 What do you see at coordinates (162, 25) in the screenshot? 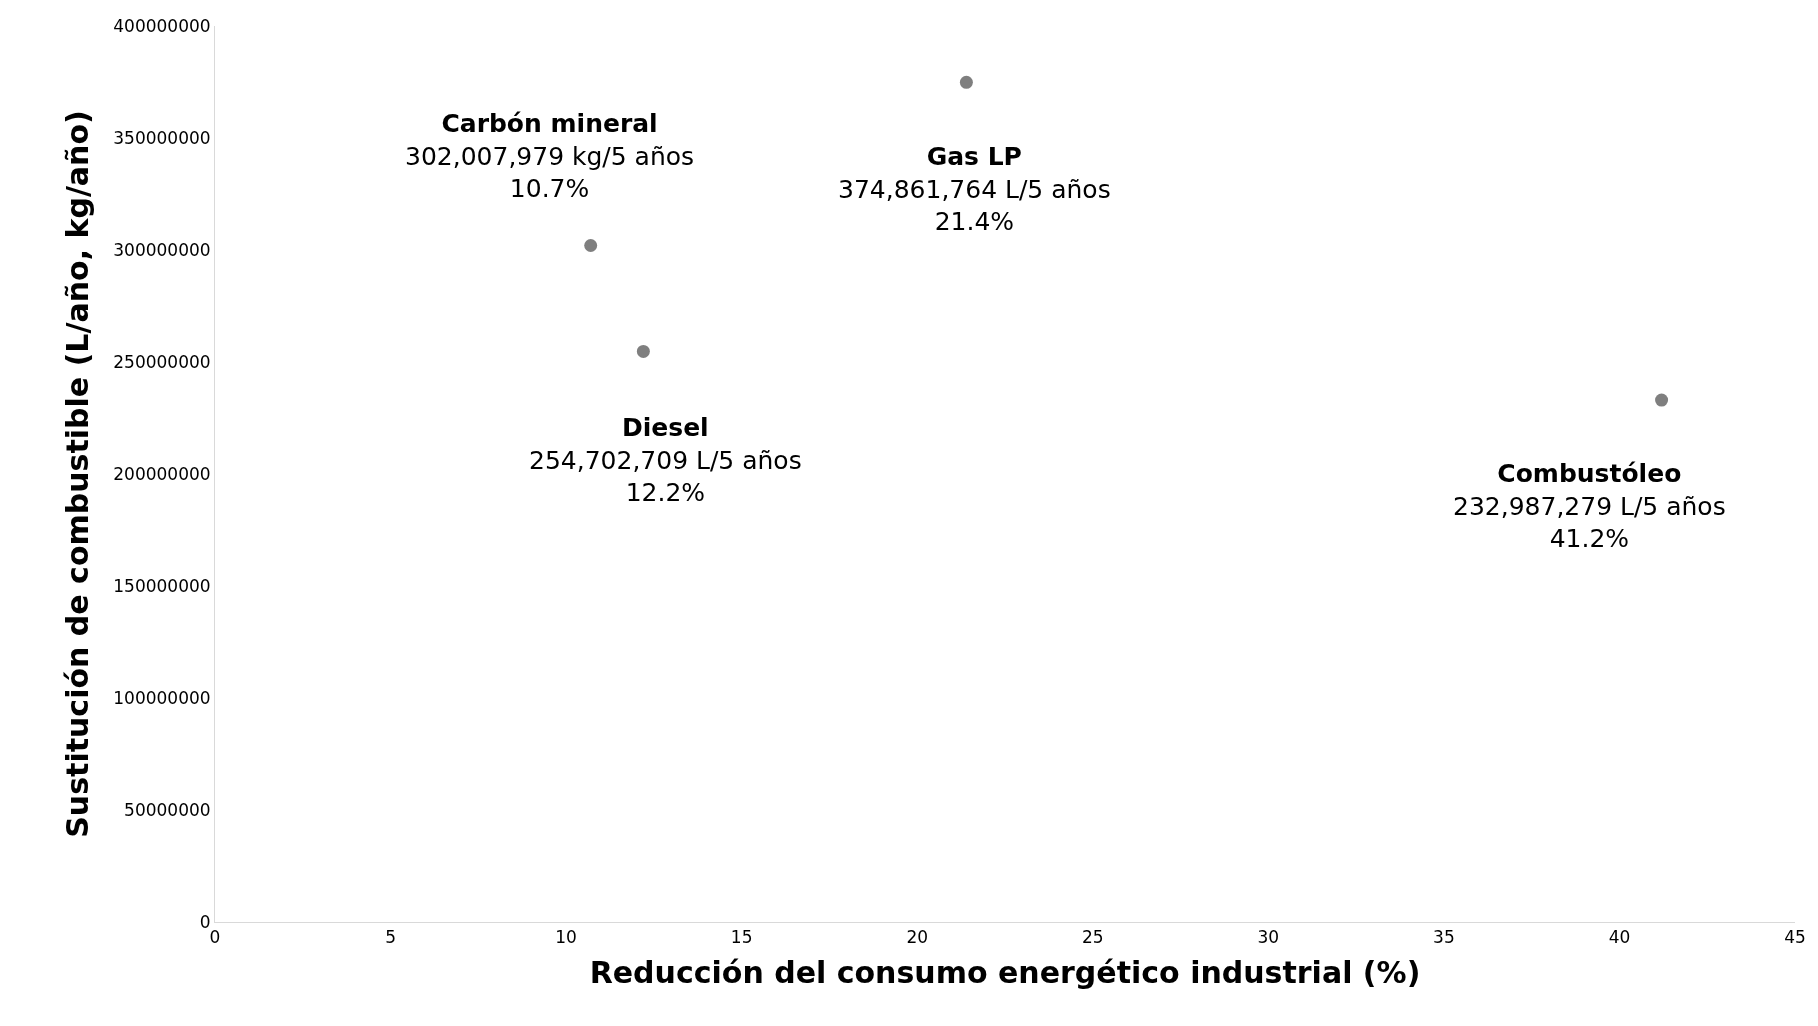
I see `y-tick-label: 400000000` at bounding box center [162, 25].